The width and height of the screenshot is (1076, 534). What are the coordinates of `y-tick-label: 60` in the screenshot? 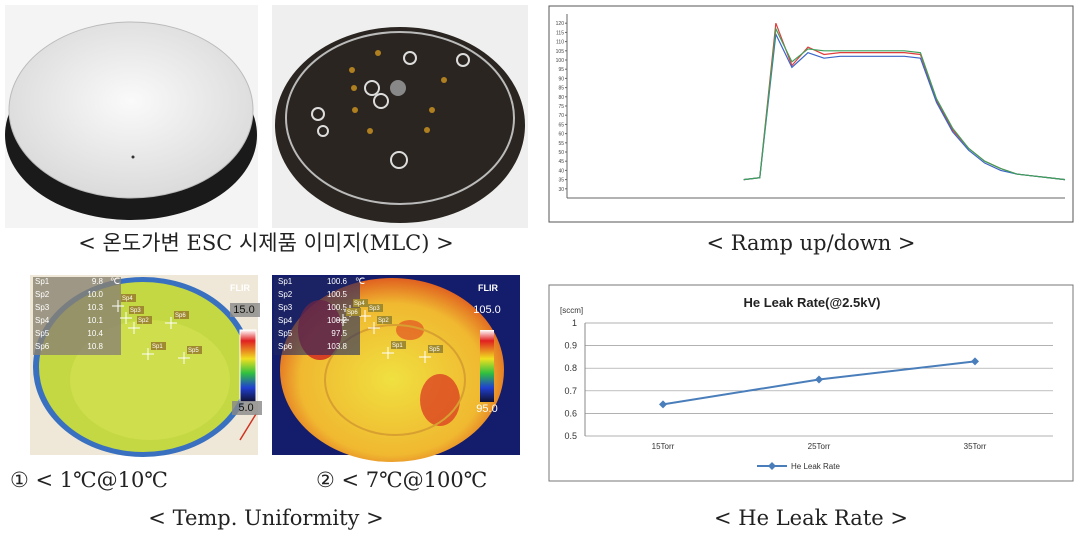 It's located at (561, 135).